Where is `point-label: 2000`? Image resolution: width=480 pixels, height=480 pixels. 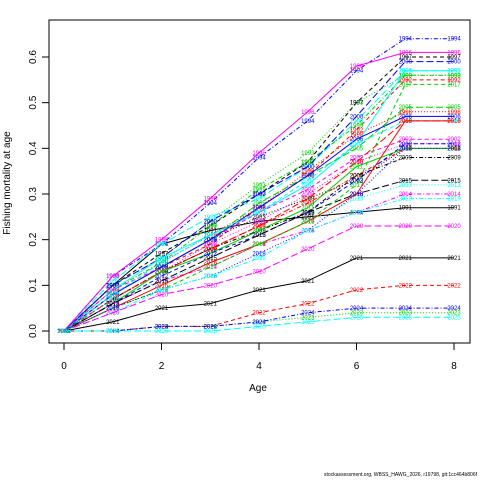 point-label: 2000 is located at coordinates (211, 222).